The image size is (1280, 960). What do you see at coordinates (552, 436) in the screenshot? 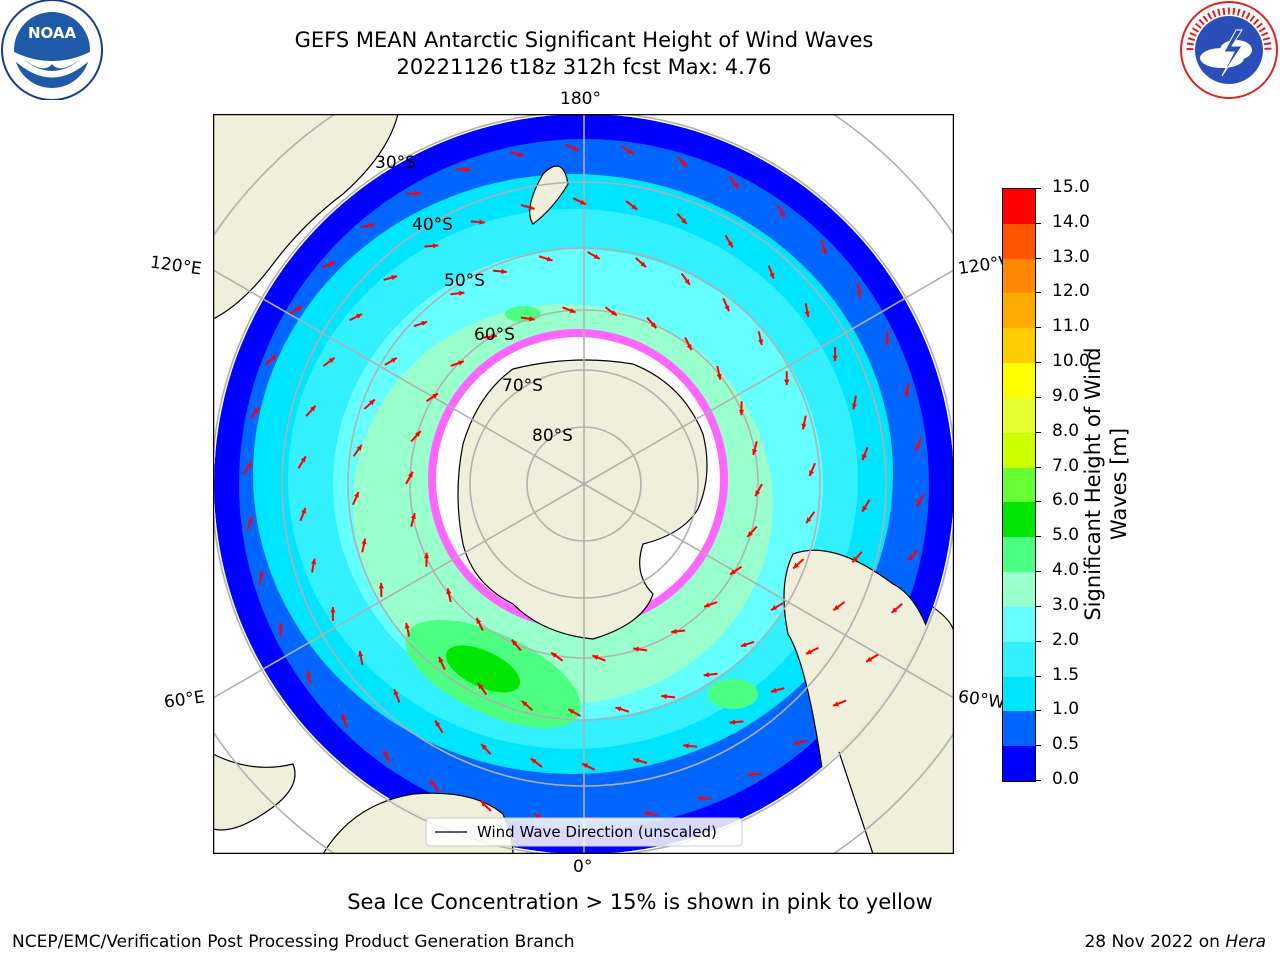
I see `lat-label-80s: 80°S` at bounding box center [552, 436].